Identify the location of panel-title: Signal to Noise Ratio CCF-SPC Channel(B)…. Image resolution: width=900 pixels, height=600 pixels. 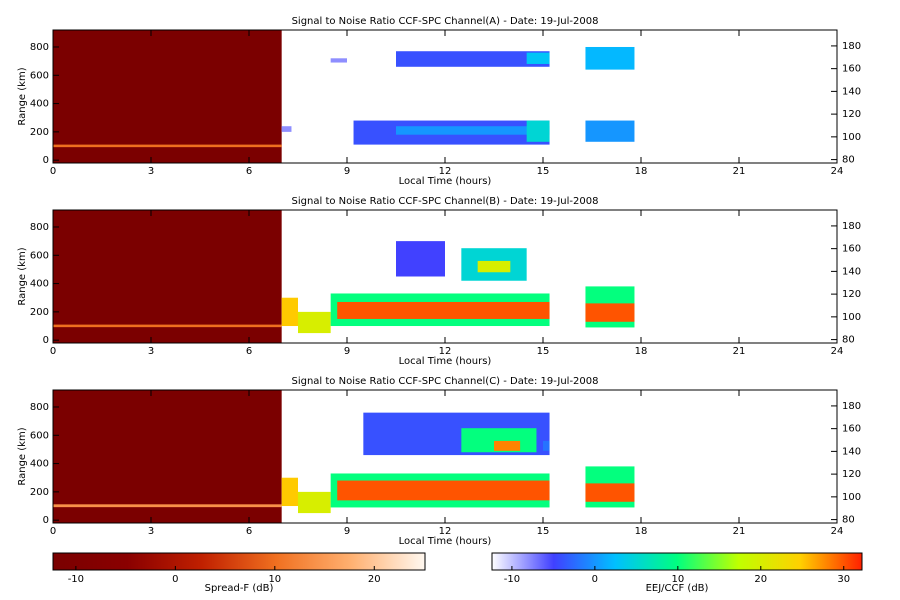
(445, 201).